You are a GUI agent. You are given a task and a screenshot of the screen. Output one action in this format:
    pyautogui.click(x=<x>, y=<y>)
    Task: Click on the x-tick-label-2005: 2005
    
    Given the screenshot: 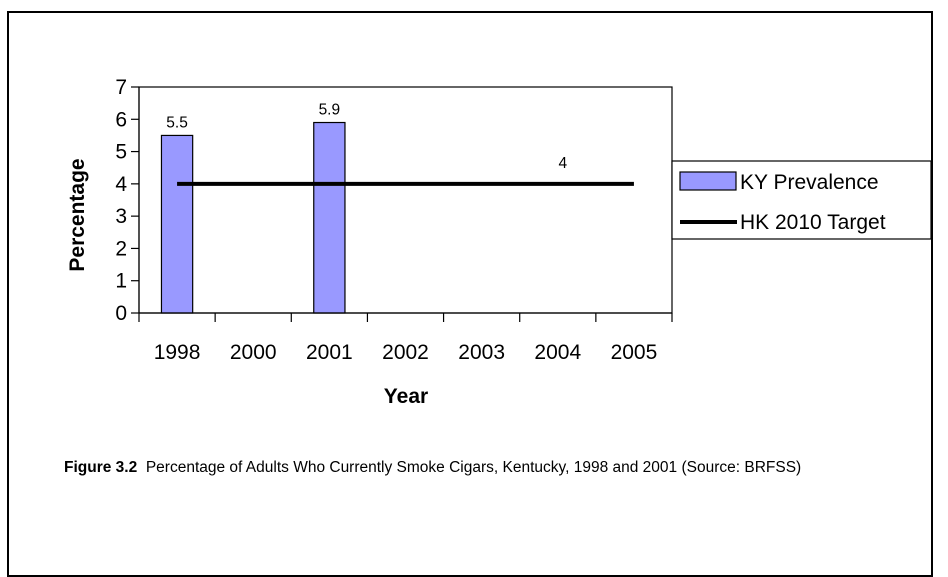 What is the action you would take?
    pyautogui.click(x=634, y=352)
    